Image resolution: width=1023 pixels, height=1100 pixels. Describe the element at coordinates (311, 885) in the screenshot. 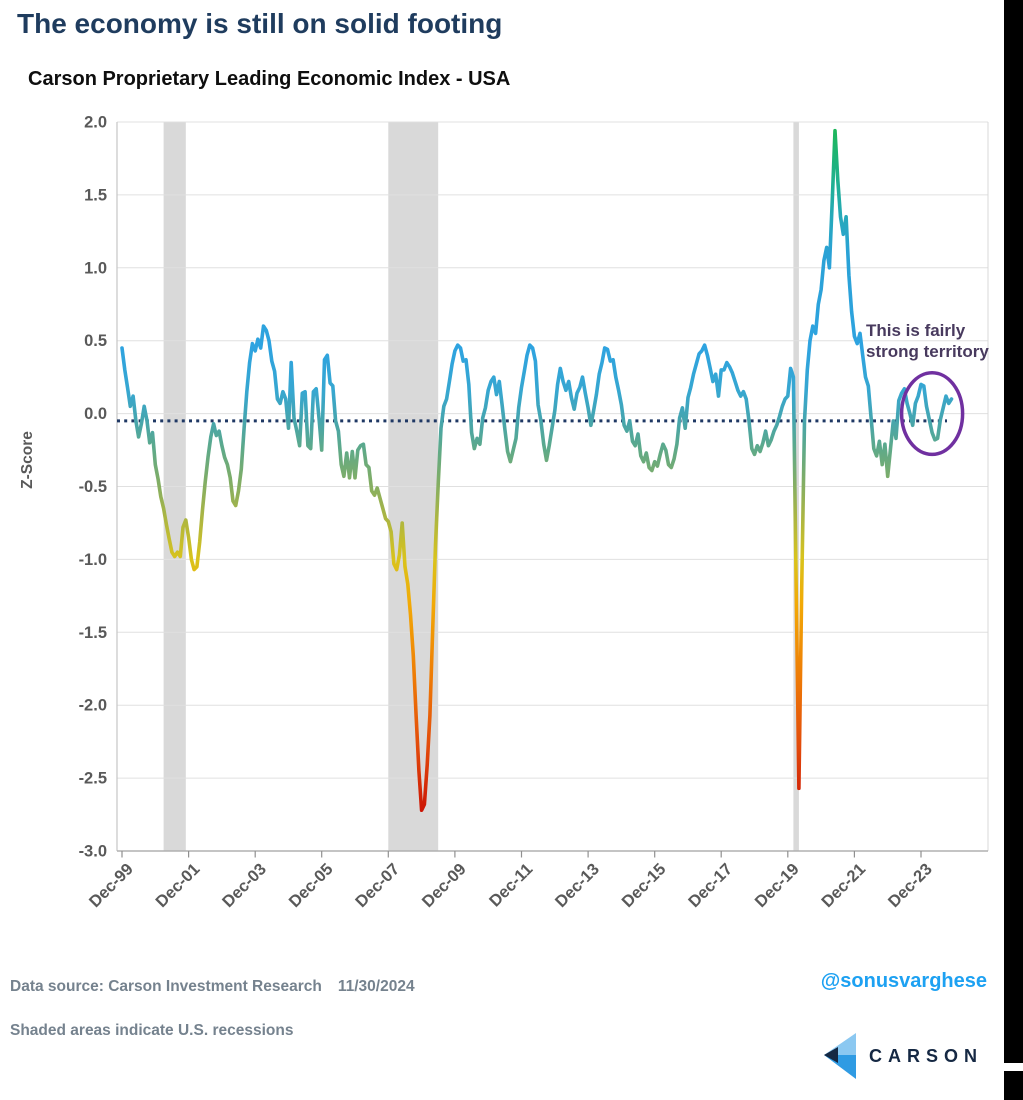

I see `x-tick-label: Dec-05` at that location.